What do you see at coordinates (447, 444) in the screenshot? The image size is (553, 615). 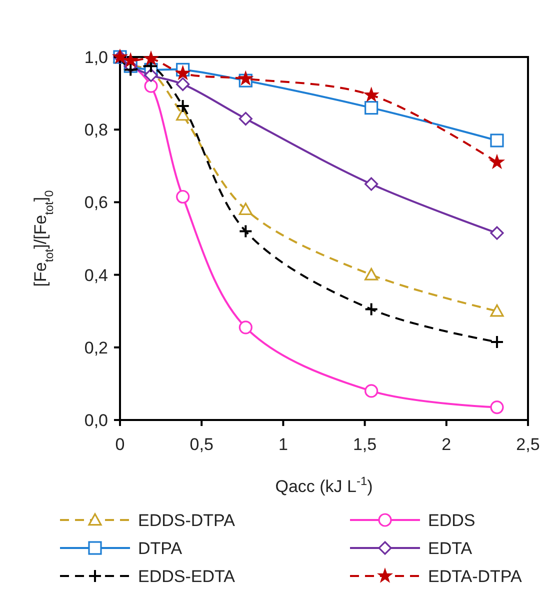 I see `x-tick-label: 2` at bounding box center [447, 444].